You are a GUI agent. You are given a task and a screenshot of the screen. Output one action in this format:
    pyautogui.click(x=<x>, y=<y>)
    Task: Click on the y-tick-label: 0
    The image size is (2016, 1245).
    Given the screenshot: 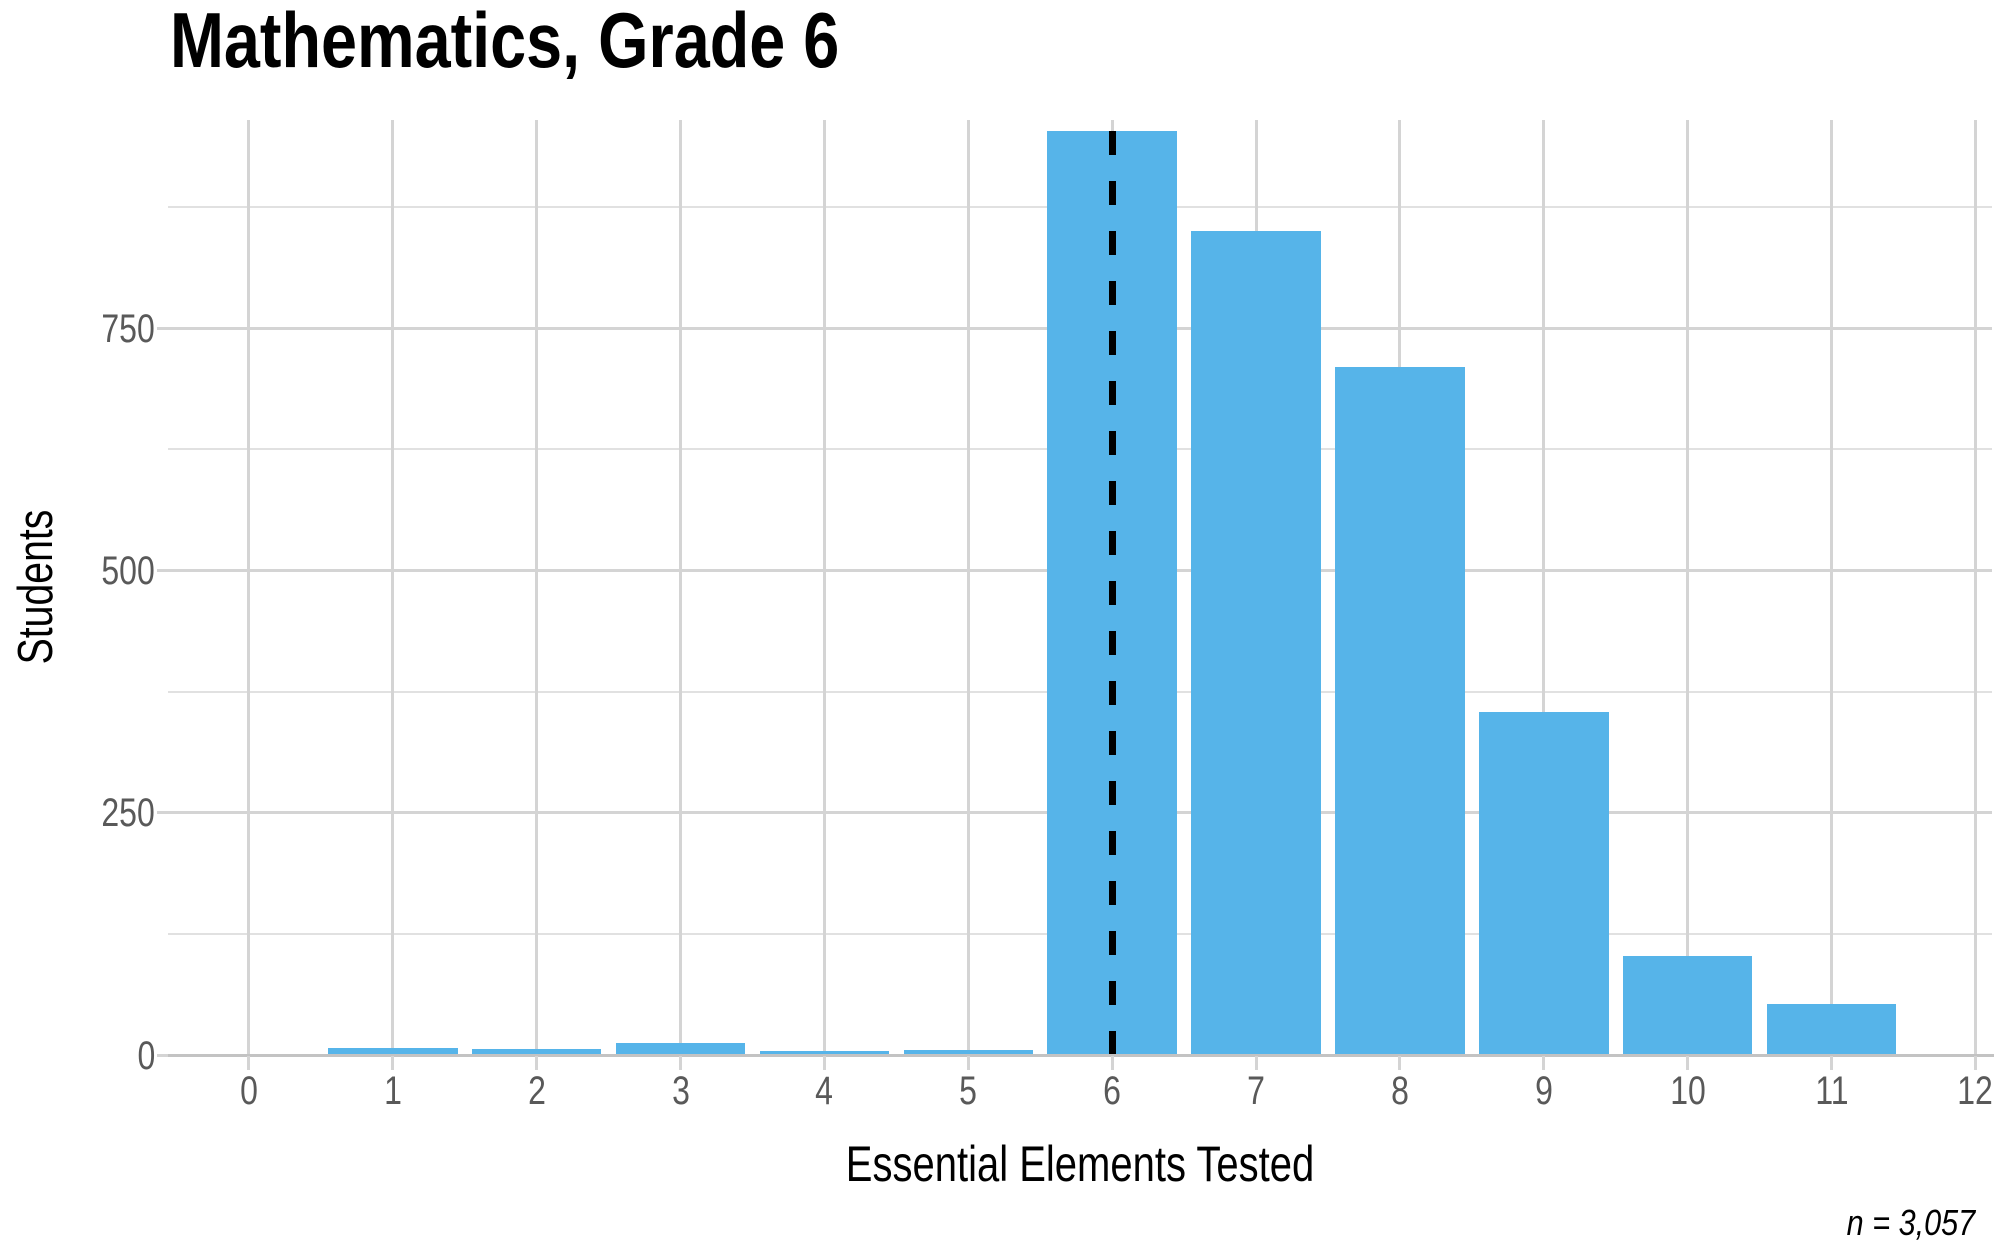 What is the action you would take?
    pyautogui.click(x=146, y=1055)
    